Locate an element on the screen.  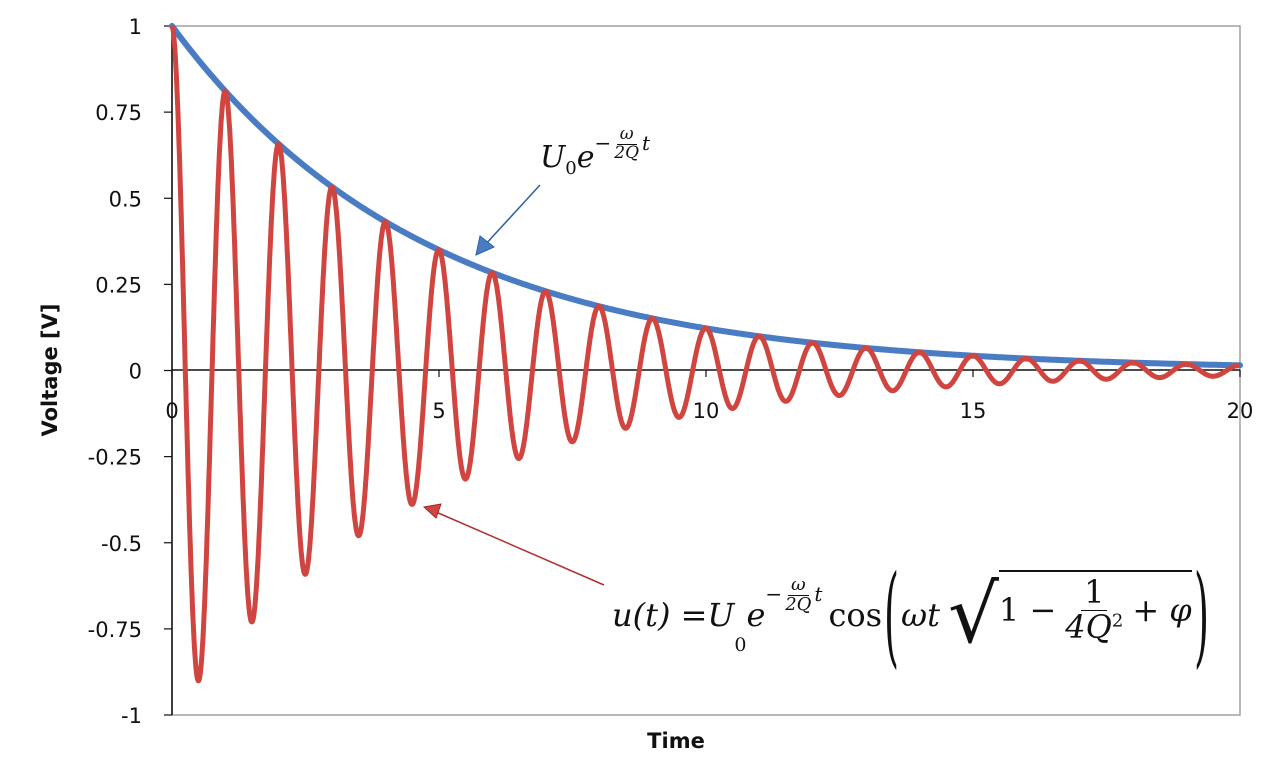
x-tick-label: 10 is located at coordinates (706, 411).